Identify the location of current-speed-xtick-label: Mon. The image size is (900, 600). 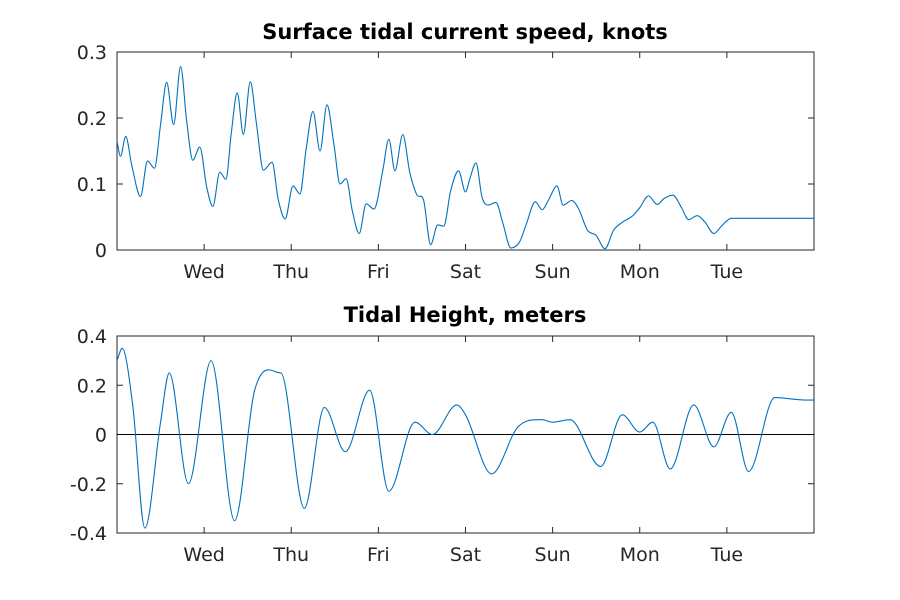
(640, 272).